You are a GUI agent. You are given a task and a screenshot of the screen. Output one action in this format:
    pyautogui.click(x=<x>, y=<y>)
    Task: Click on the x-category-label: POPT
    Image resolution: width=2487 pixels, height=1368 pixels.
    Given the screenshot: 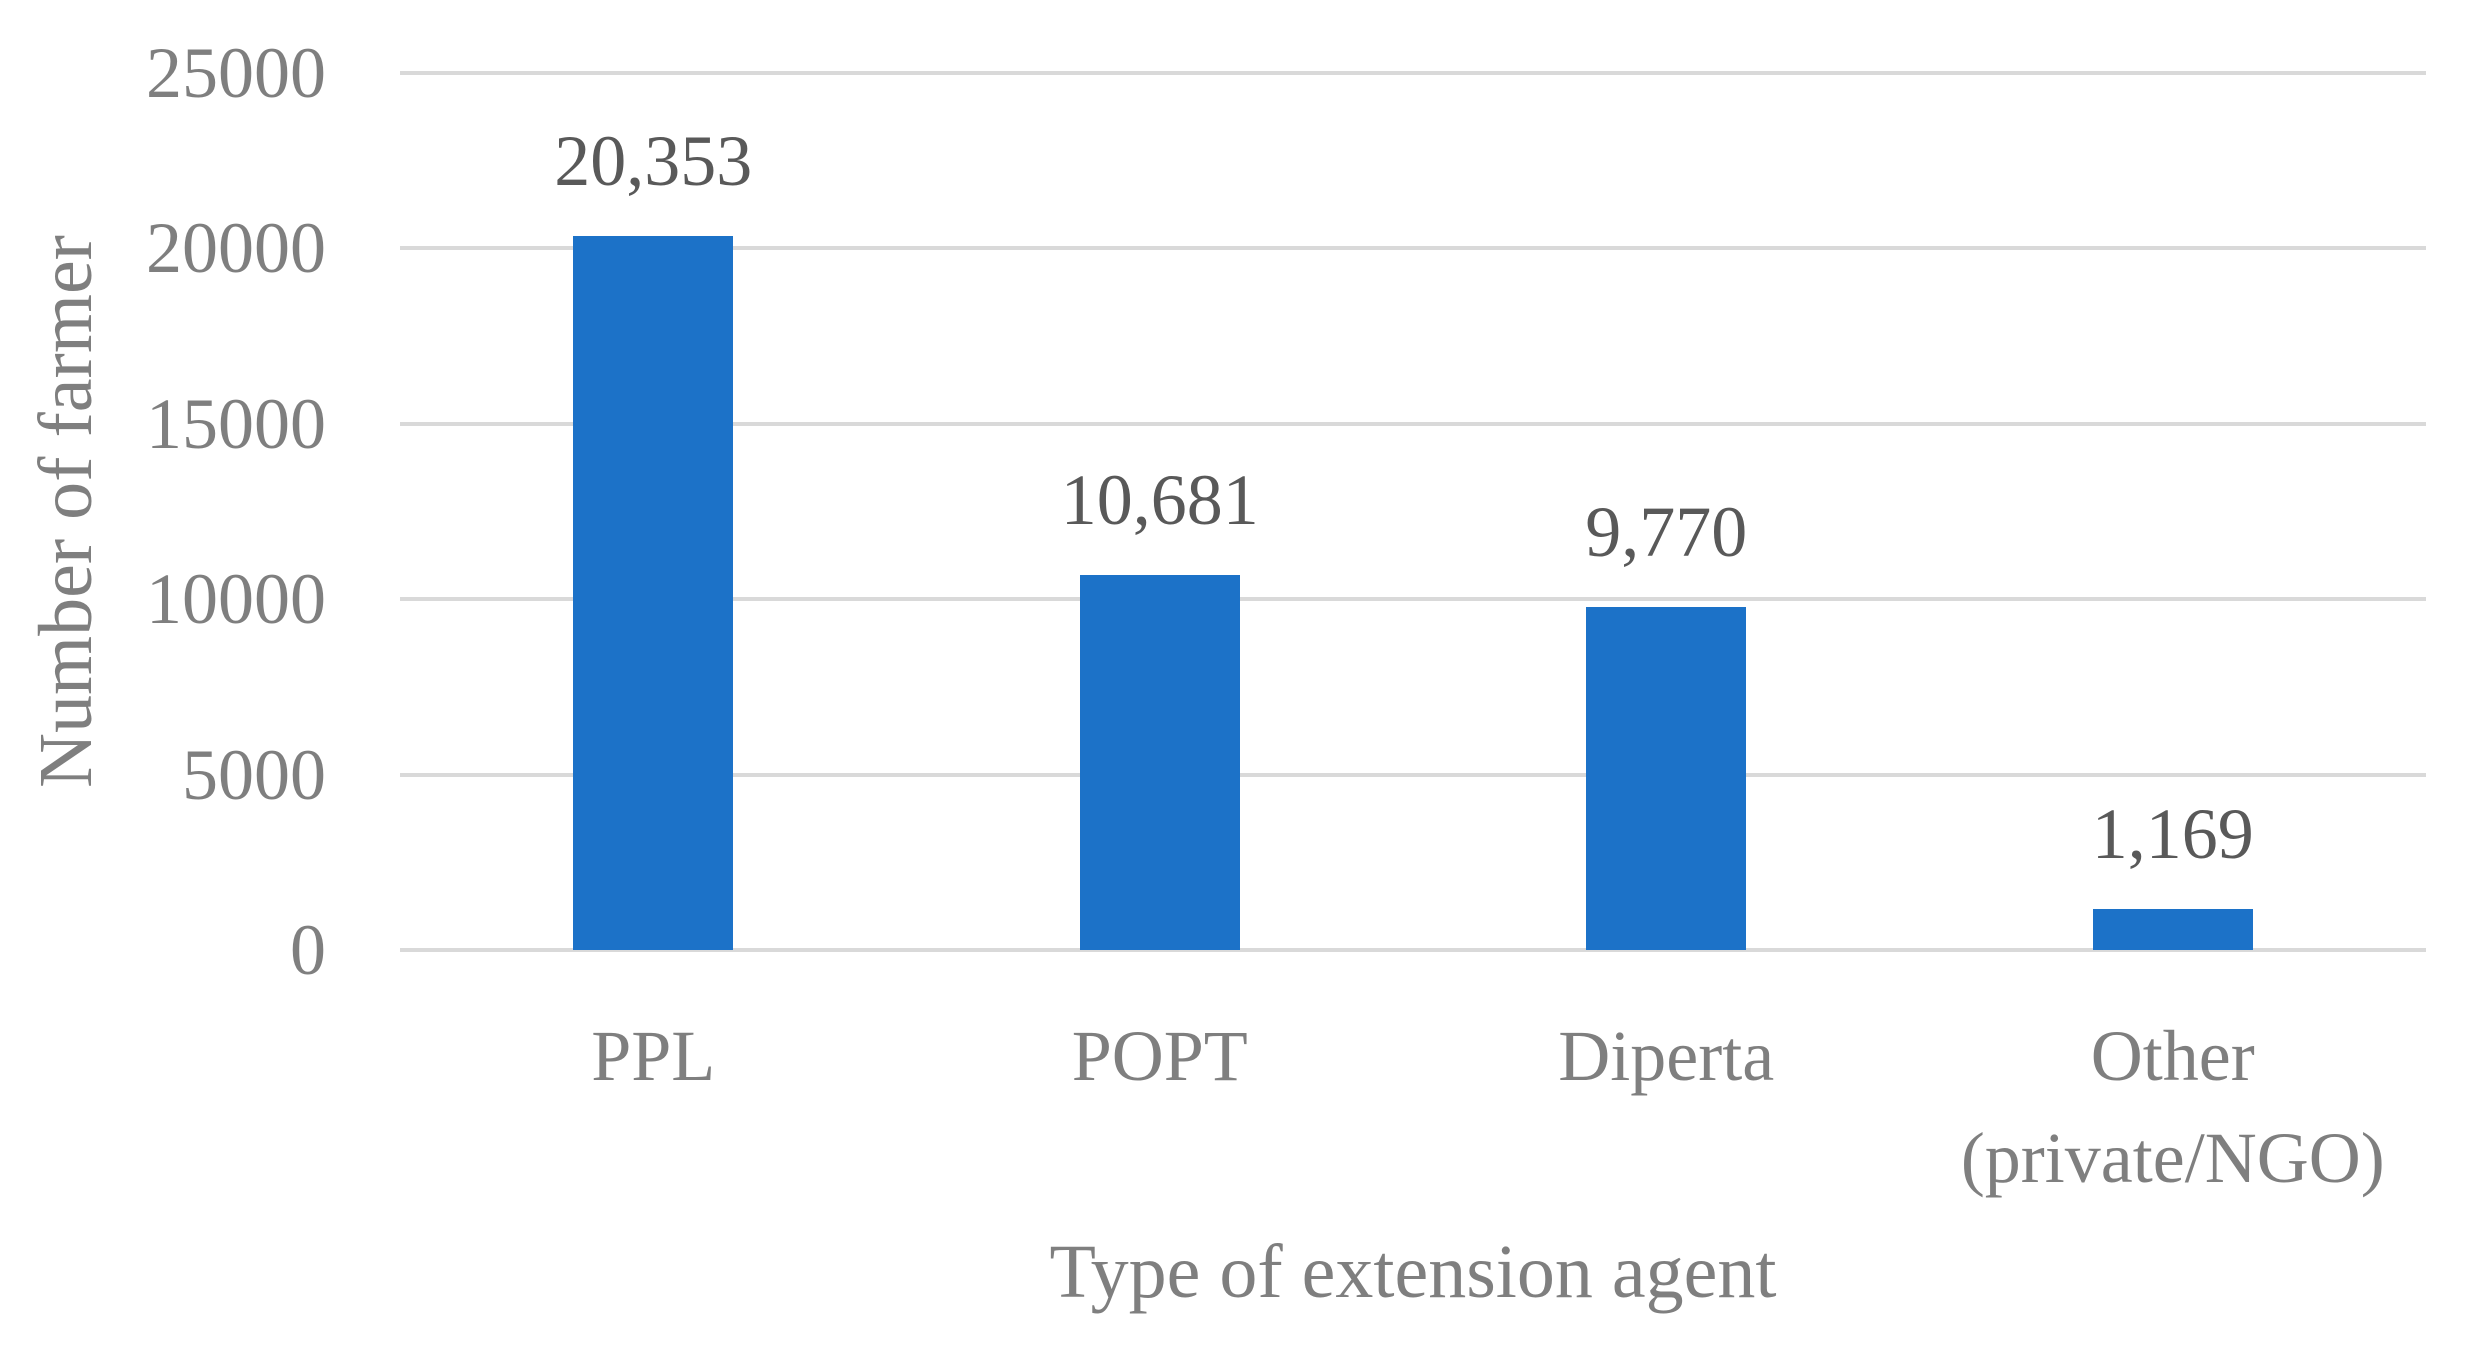 What is the action you would take?
    pyautogui.click(x=1159, y=1056)
    